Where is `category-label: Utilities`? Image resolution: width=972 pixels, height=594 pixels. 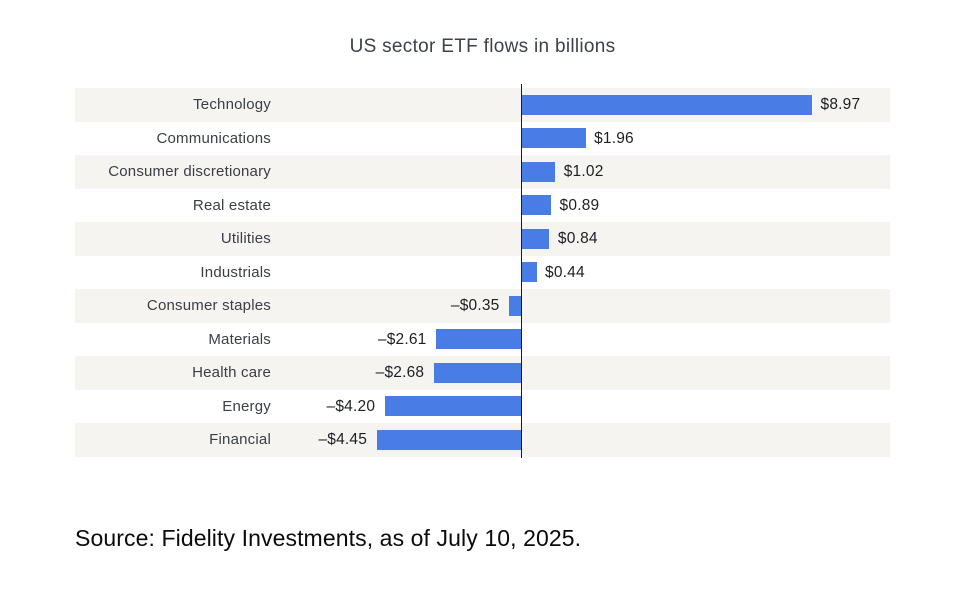
category-label: Utilities is located at coordinates (245, 238).